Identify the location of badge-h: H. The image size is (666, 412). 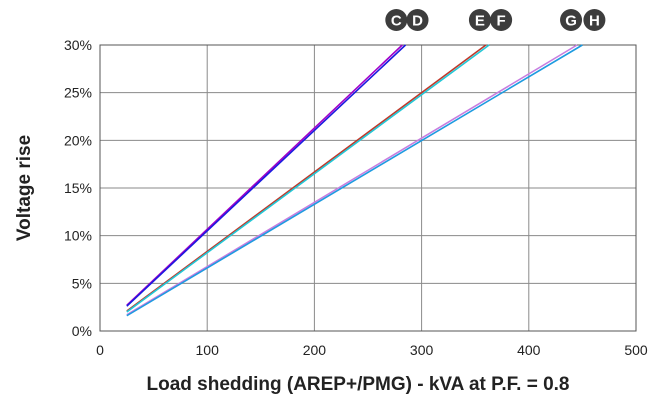
(594, 20).